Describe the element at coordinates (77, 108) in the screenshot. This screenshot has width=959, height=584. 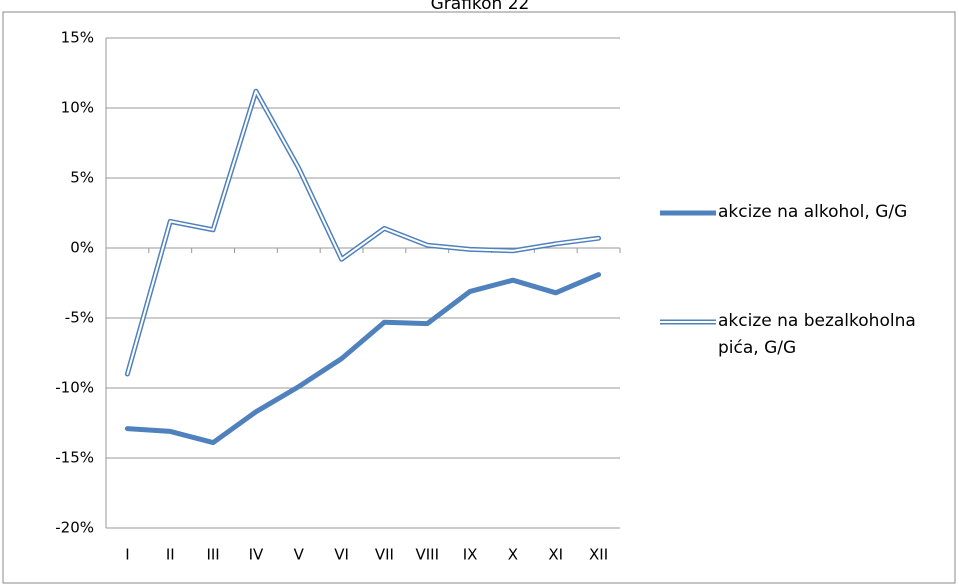
I see `y-tick-label: 10%` at that location.